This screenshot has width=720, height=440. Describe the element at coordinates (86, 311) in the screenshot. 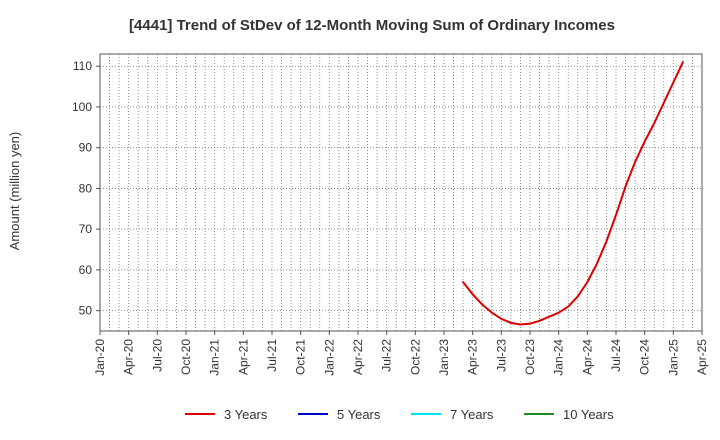

I see `y-tick-label: 50` at that location.